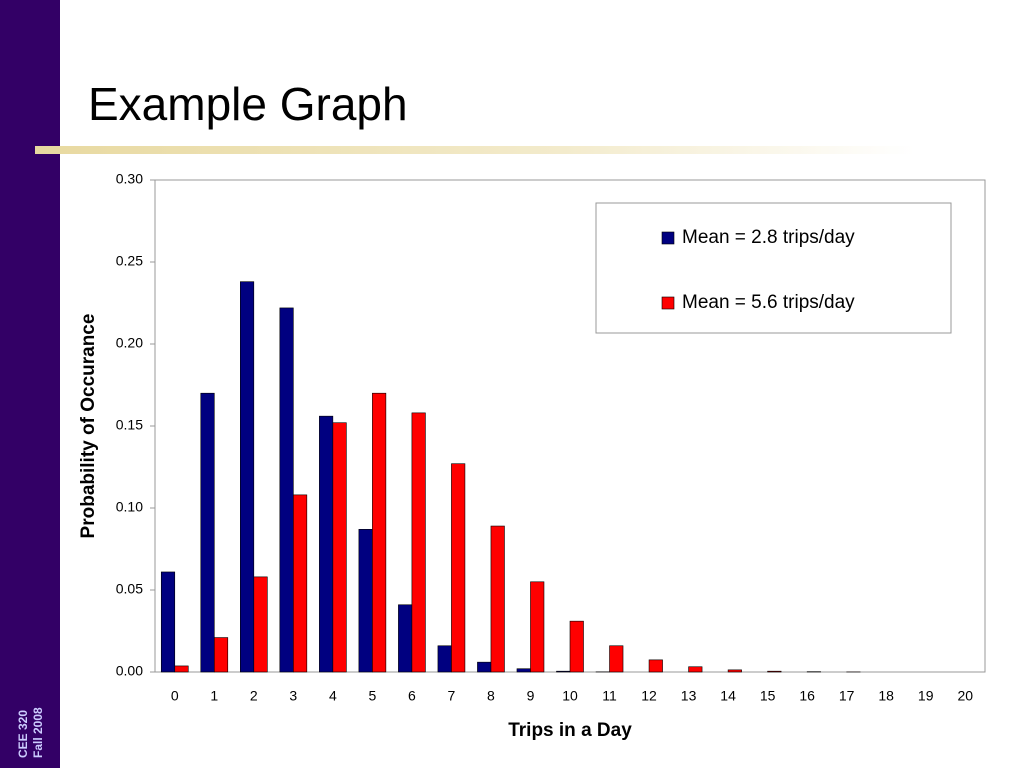 This screenshot has width=1024, height=768. Describe the element at coordinates (214, 696) in the screenshot. I see `x-tick-label: 1` at that location.